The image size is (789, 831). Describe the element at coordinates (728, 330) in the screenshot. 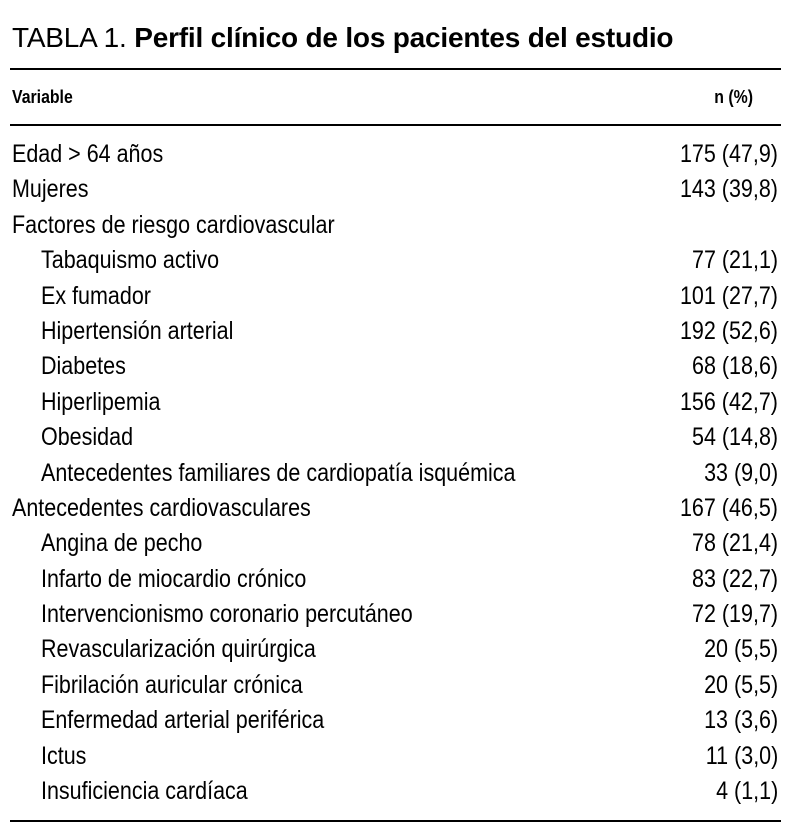

I see `row-value: 192 (52,6)` at that location.